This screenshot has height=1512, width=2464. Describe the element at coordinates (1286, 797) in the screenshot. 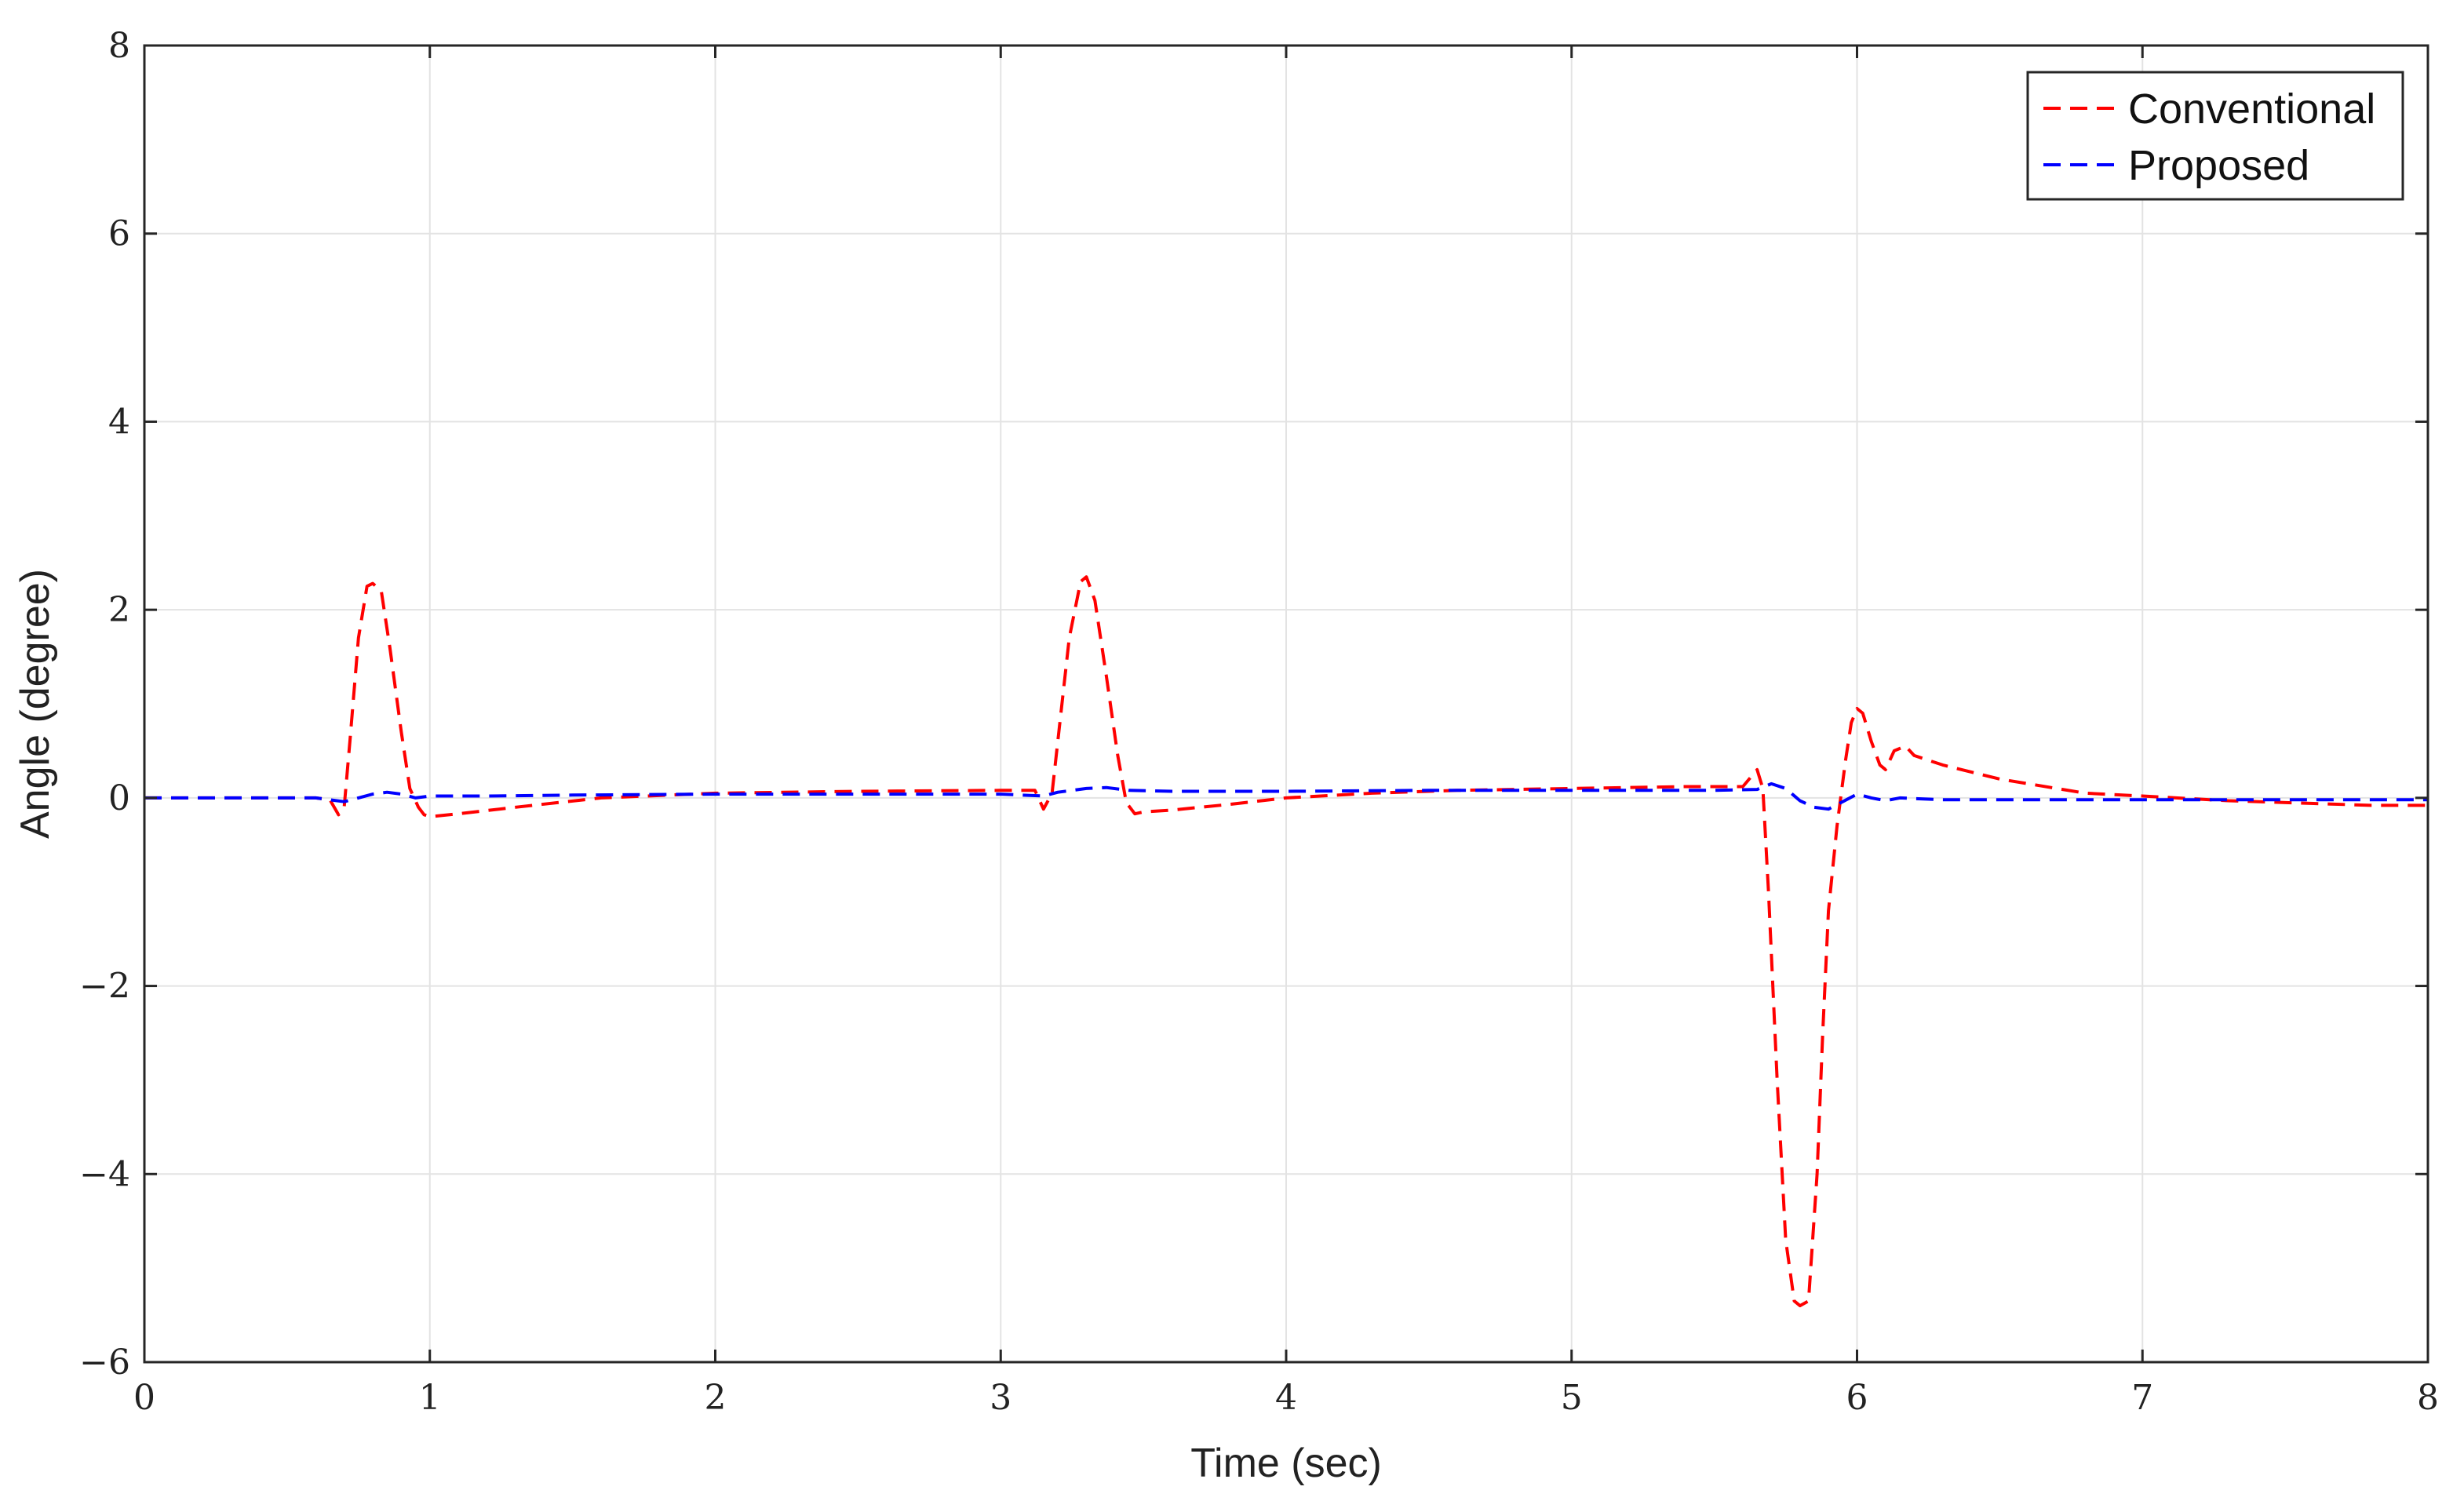

I see `series-line-proposed` at that location.